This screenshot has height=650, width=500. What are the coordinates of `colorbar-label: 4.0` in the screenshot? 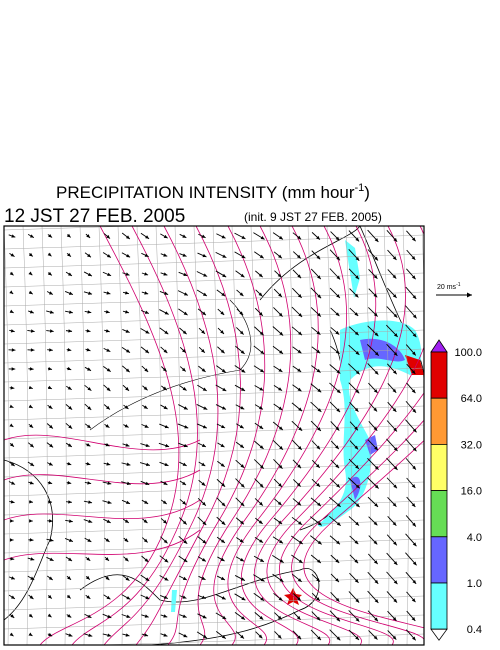 It's located at (474, 538).